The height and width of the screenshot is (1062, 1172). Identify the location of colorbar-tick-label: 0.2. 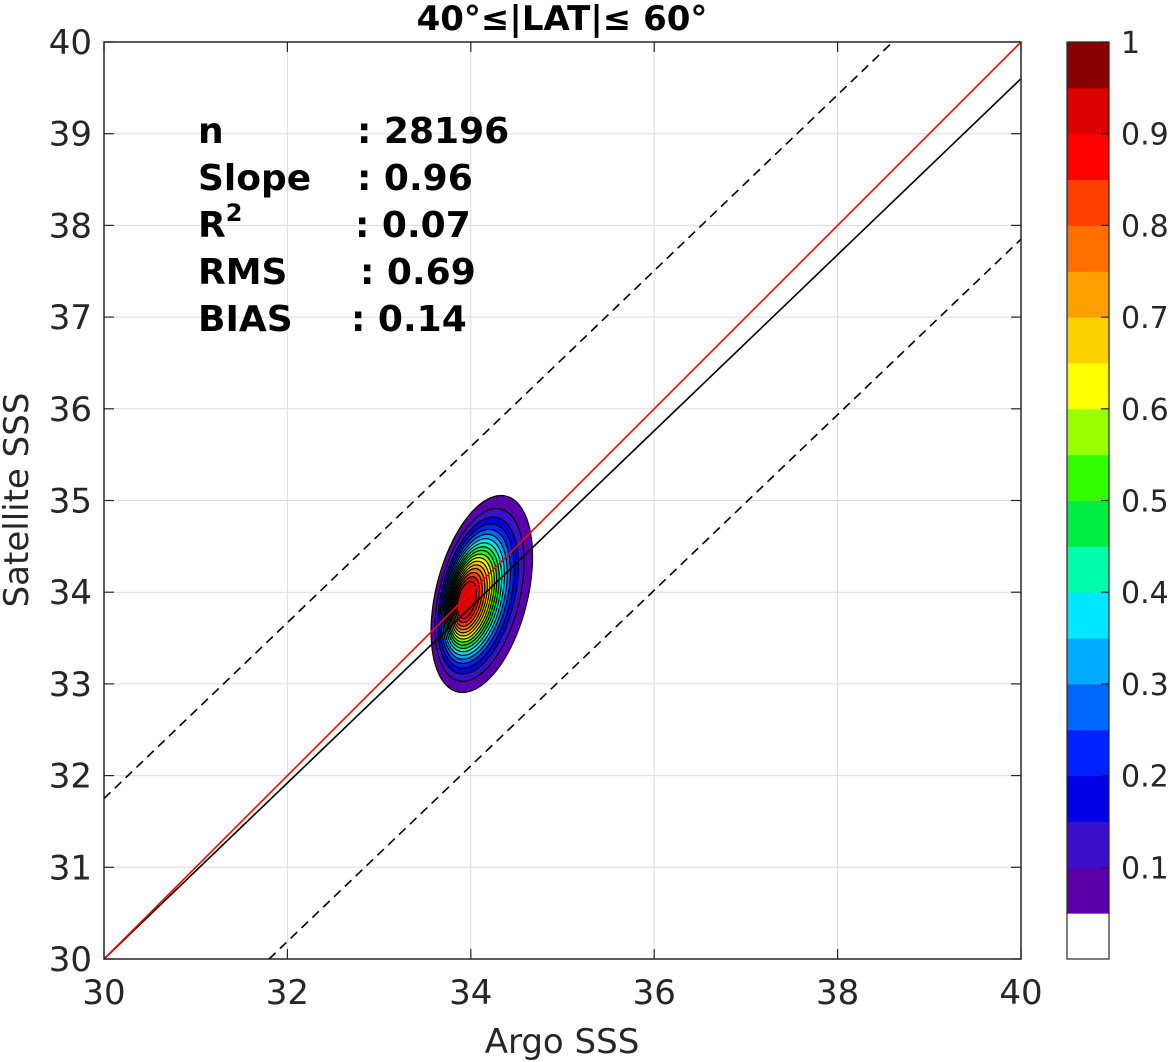
(1145, 777).